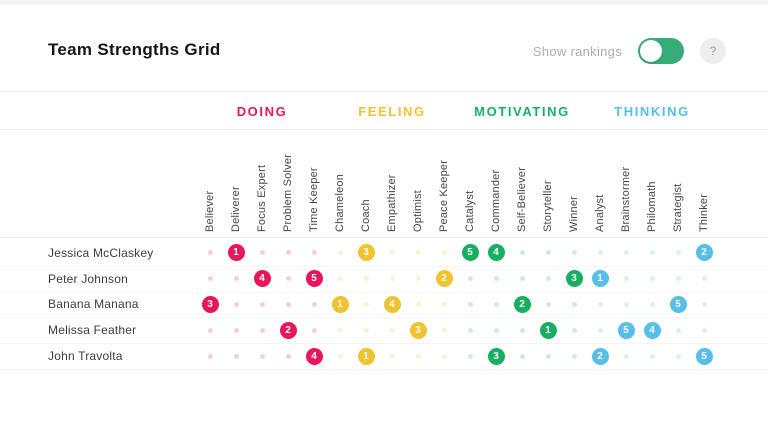  I want to click on ranking-badge-chameleon: 1, so click(340, 304).